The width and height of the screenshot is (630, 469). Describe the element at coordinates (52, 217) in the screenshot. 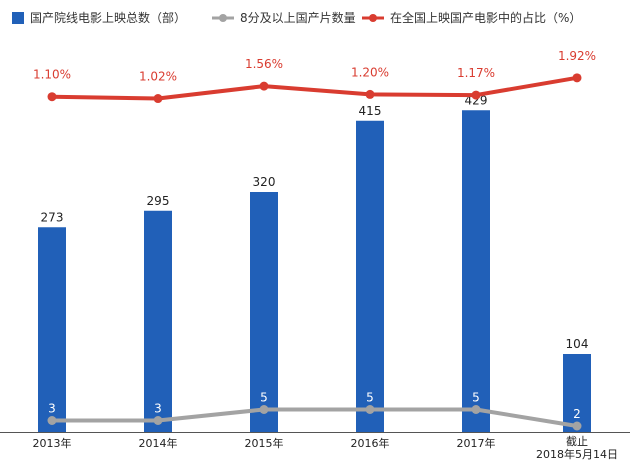

I see `bar-value-label: 273` at that location.